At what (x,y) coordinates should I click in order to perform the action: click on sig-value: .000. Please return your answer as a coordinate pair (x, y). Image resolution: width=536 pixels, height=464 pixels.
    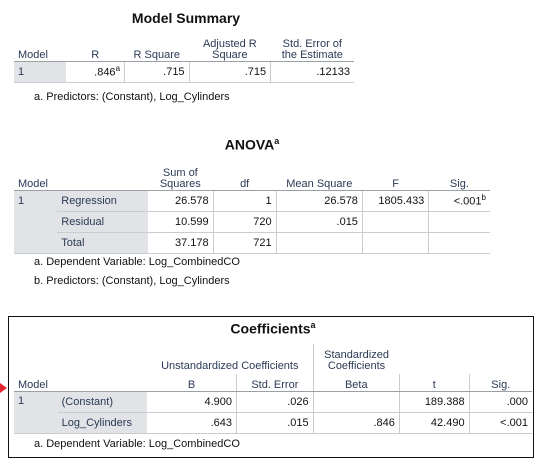
    Looking at the image, I should click on (500, 402).